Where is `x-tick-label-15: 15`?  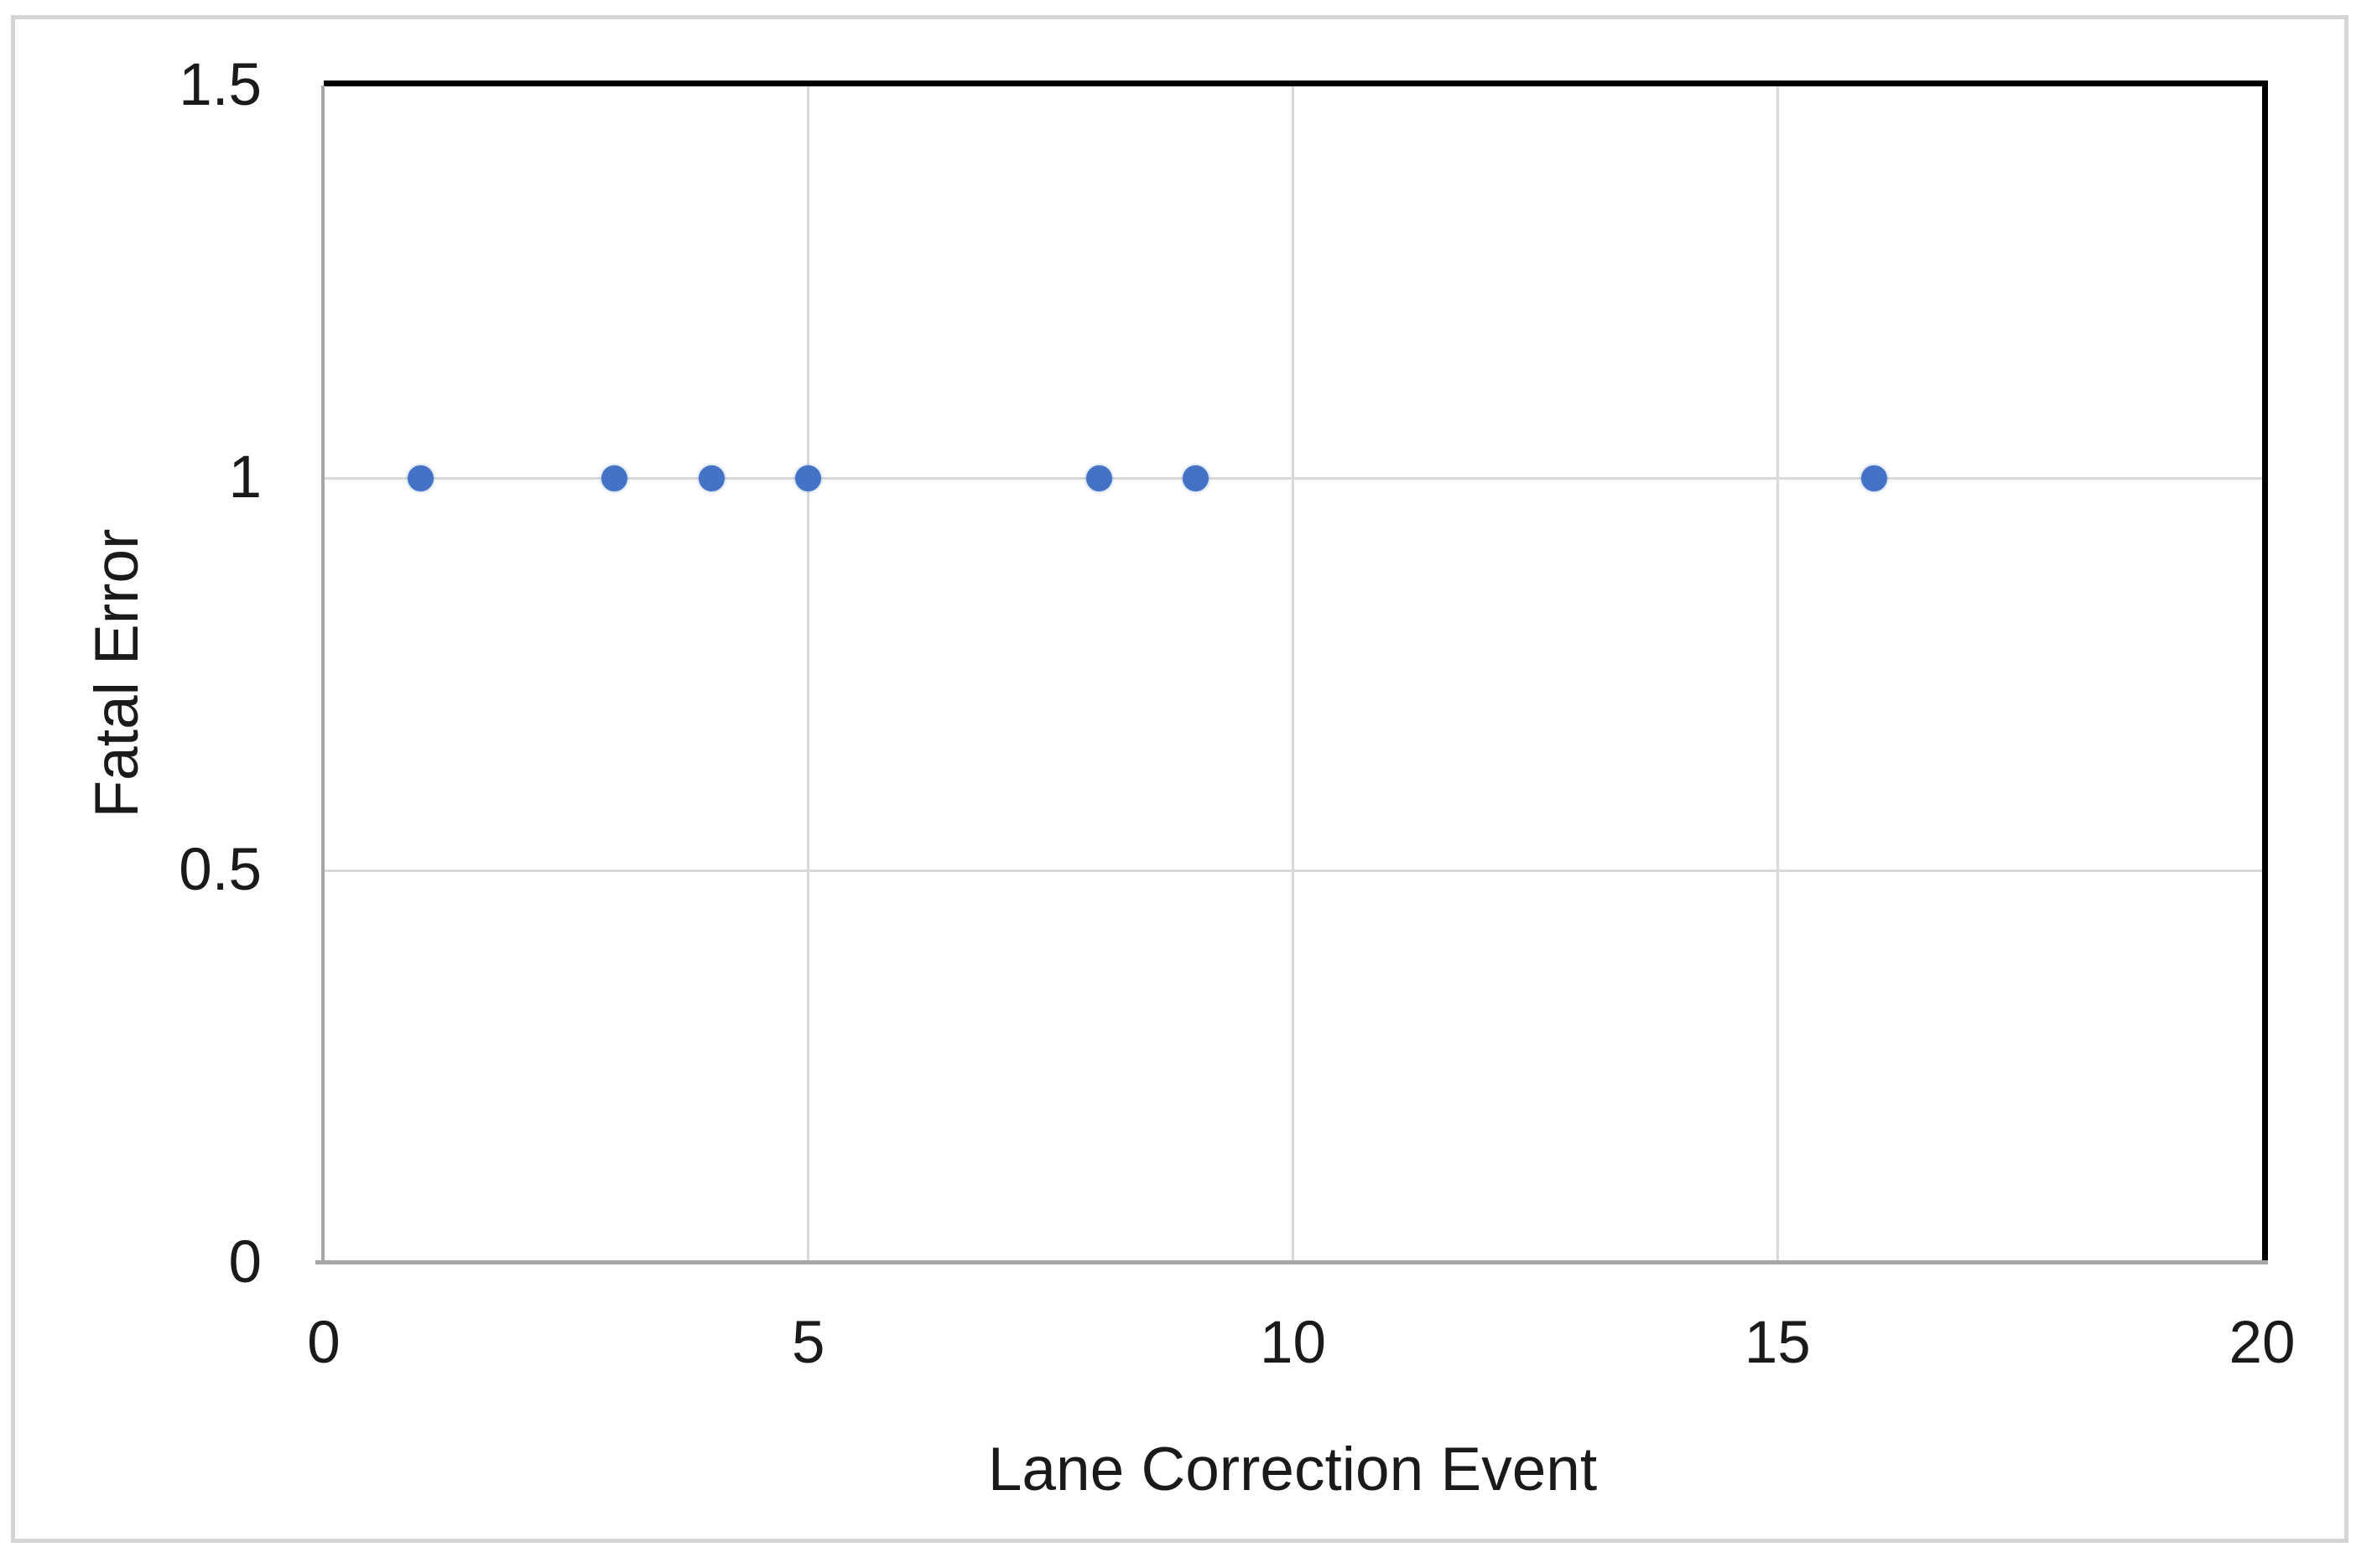 x-tick-label-15: 15 is located at coordinates (1777, 1343).